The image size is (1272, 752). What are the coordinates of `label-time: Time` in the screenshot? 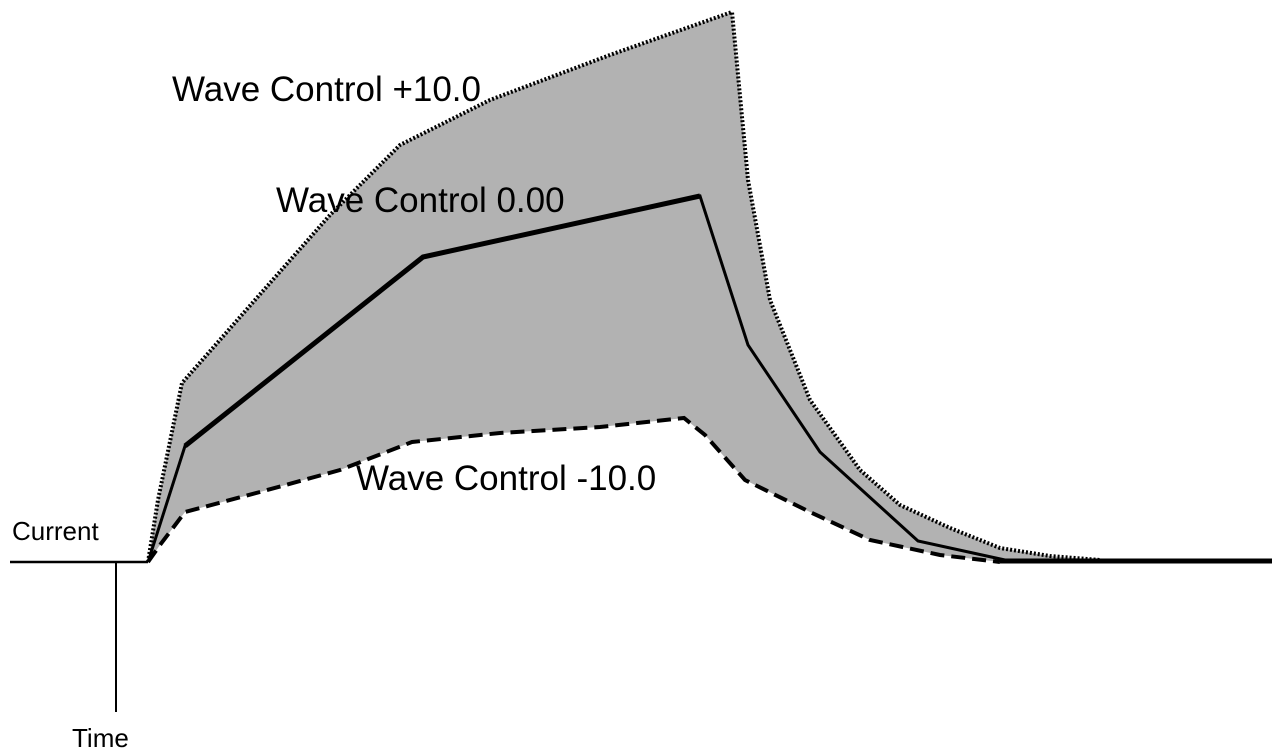 It's located at (100, 737).